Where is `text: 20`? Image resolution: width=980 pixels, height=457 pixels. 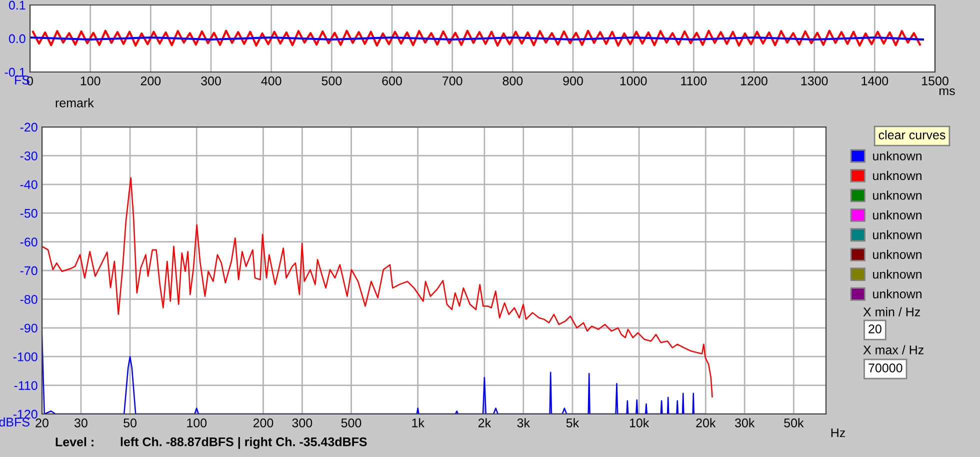 text: 20 is located at coordinates (875, 329).